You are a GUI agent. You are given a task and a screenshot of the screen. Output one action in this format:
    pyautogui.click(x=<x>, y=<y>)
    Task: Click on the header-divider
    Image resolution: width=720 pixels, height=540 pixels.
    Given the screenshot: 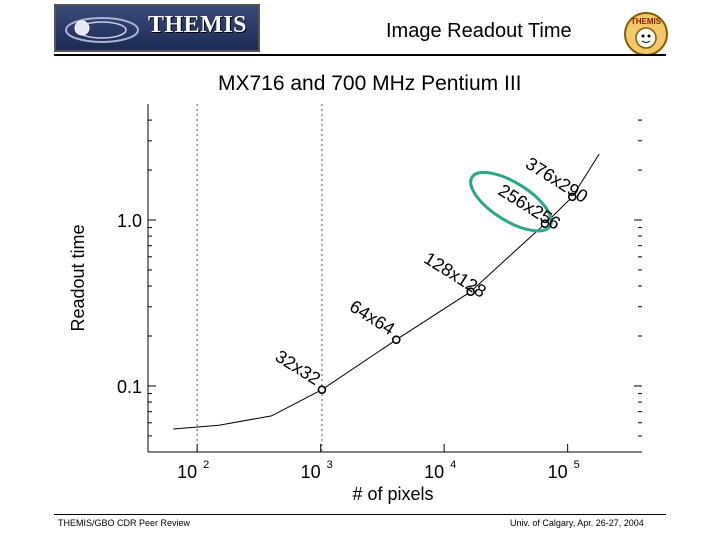 What is the action you would take?
    pyautogui.click(x=360, y=55)
    